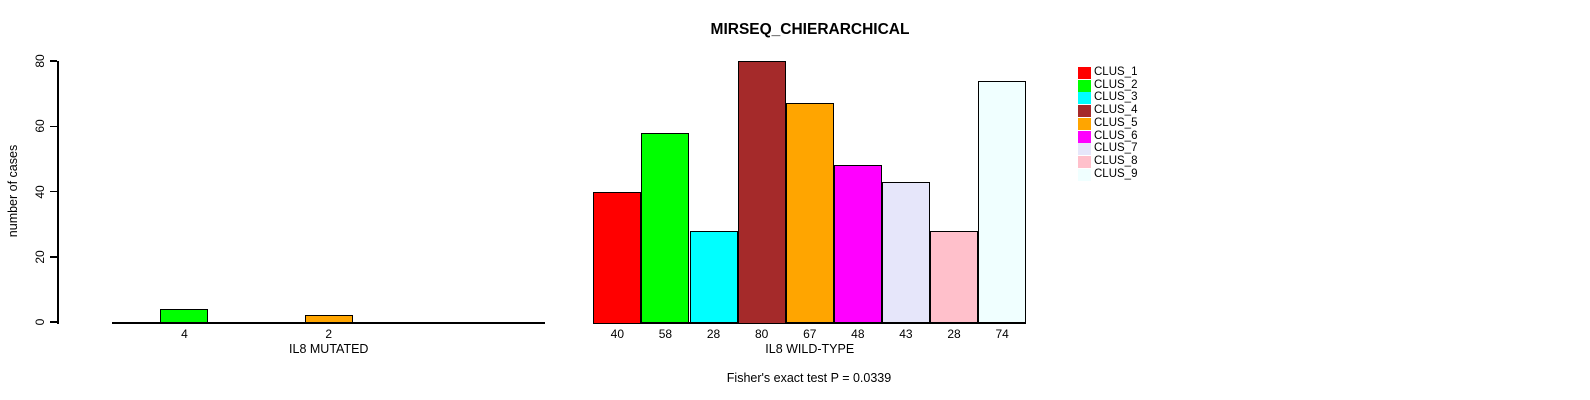 This screenshot has height=400, width=1590. Describe the element at coordinates (906, 334) in the screenshot. I see `bar-value-label: 43` at that location.